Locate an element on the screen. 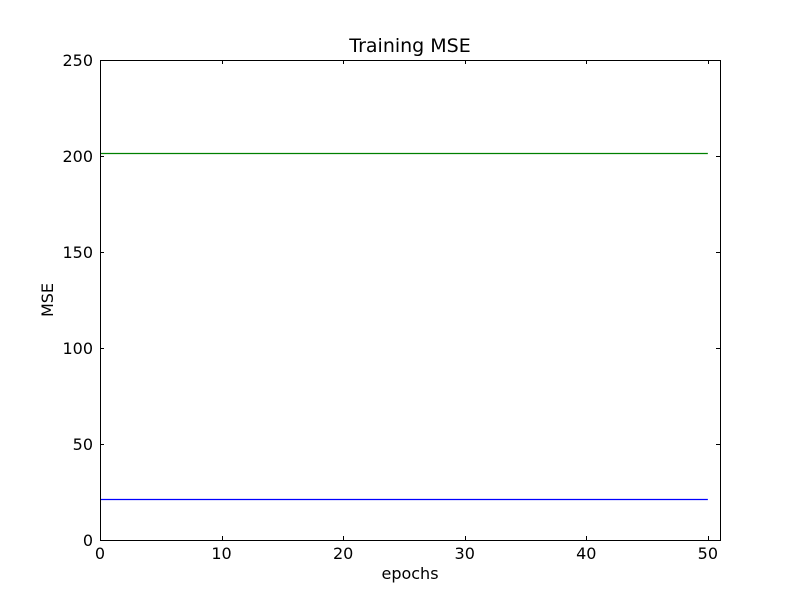 The width and height of the screenshot is (800, 600). x-tick-label: 0 is located at coordinates (100, 553).